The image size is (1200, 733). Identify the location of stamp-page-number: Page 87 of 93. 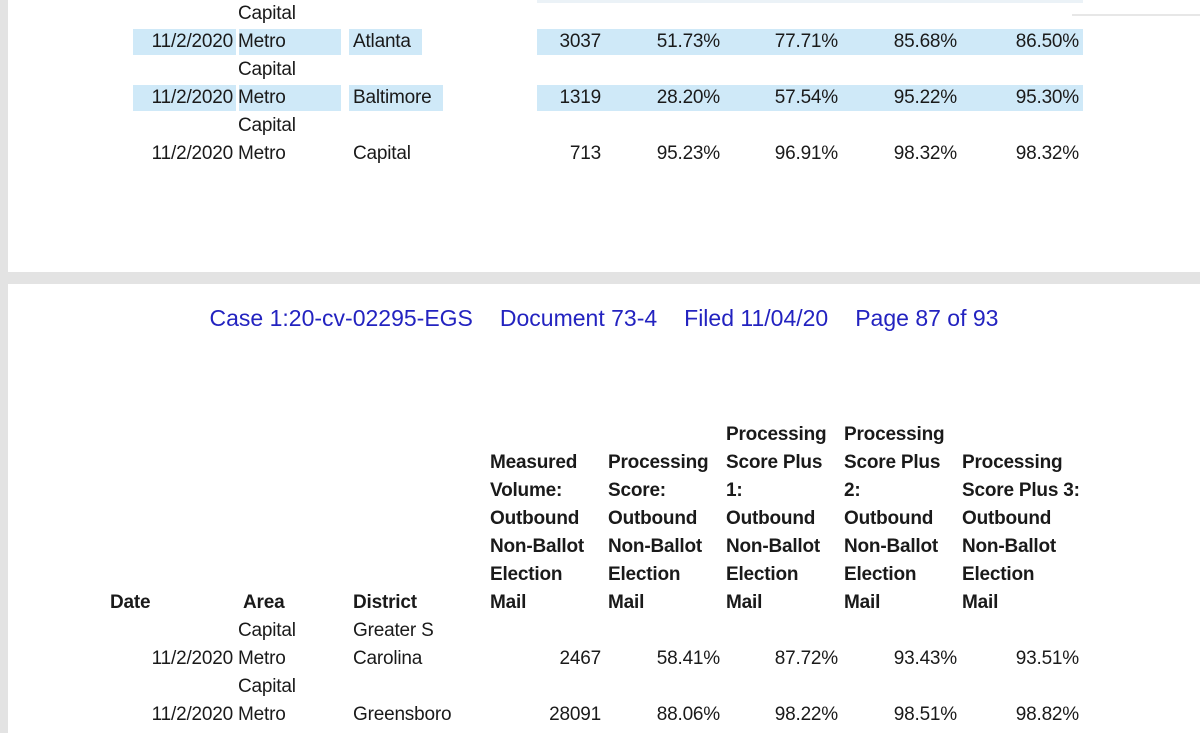
(927, 318).